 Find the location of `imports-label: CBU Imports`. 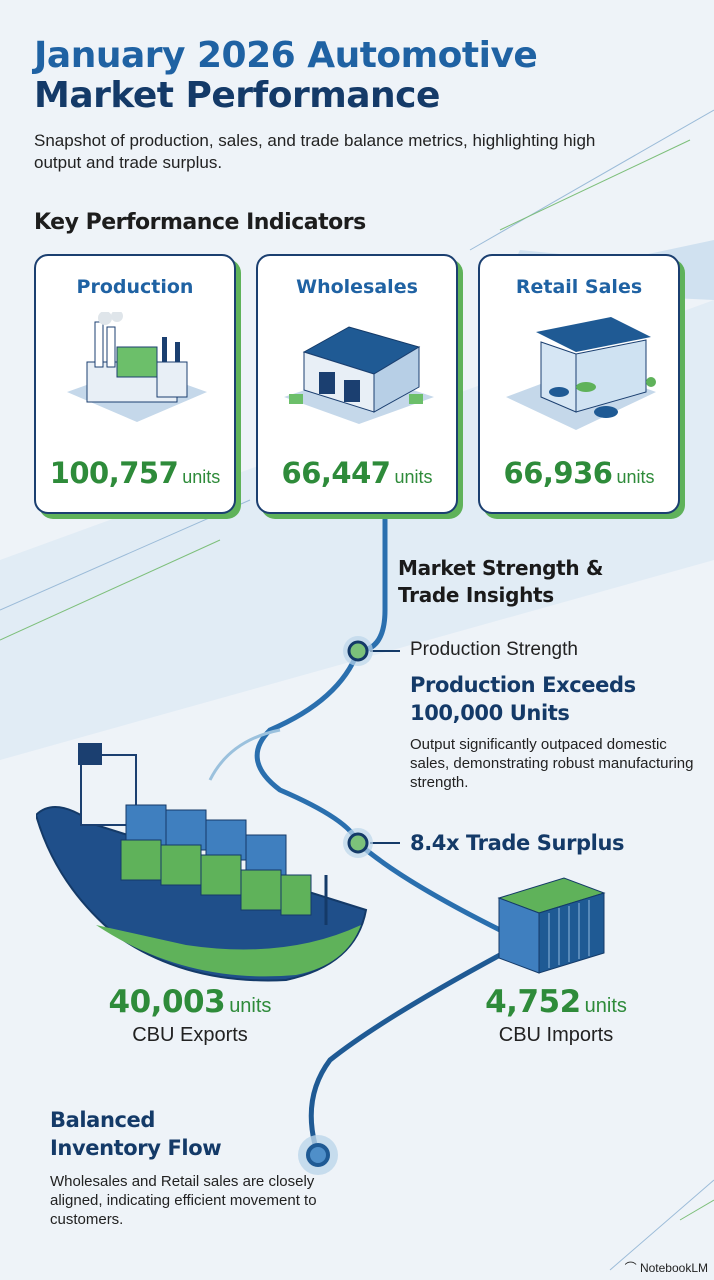

imports-label: CBU Imports is located at coordinates (556, 1035).